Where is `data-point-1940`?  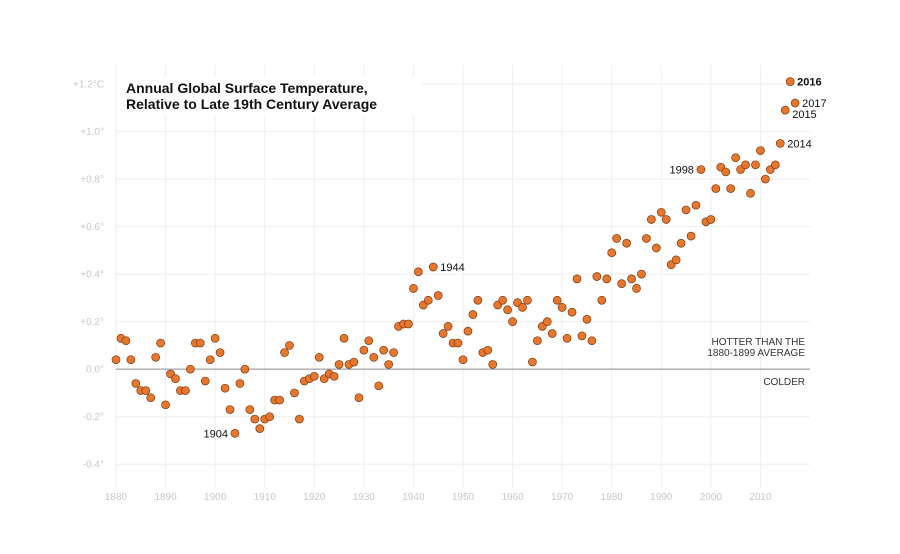 data-point-1940 is located at coordinates (413, 288).